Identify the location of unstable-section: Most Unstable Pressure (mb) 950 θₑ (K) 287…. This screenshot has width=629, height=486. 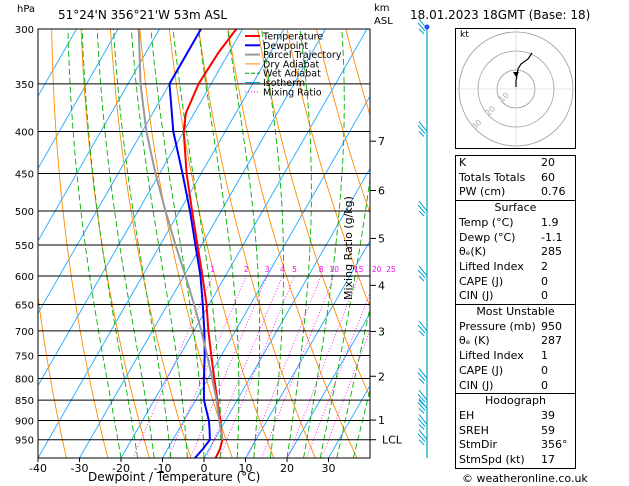
(515, 348).